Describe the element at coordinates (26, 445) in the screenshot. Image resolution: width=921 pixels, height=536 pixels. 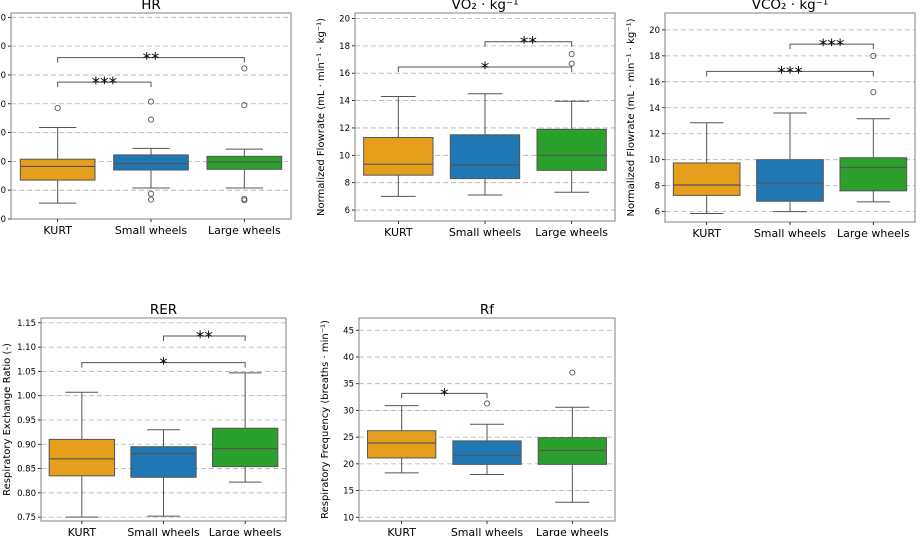
I see `y-tick-label: 0.90` at that location.